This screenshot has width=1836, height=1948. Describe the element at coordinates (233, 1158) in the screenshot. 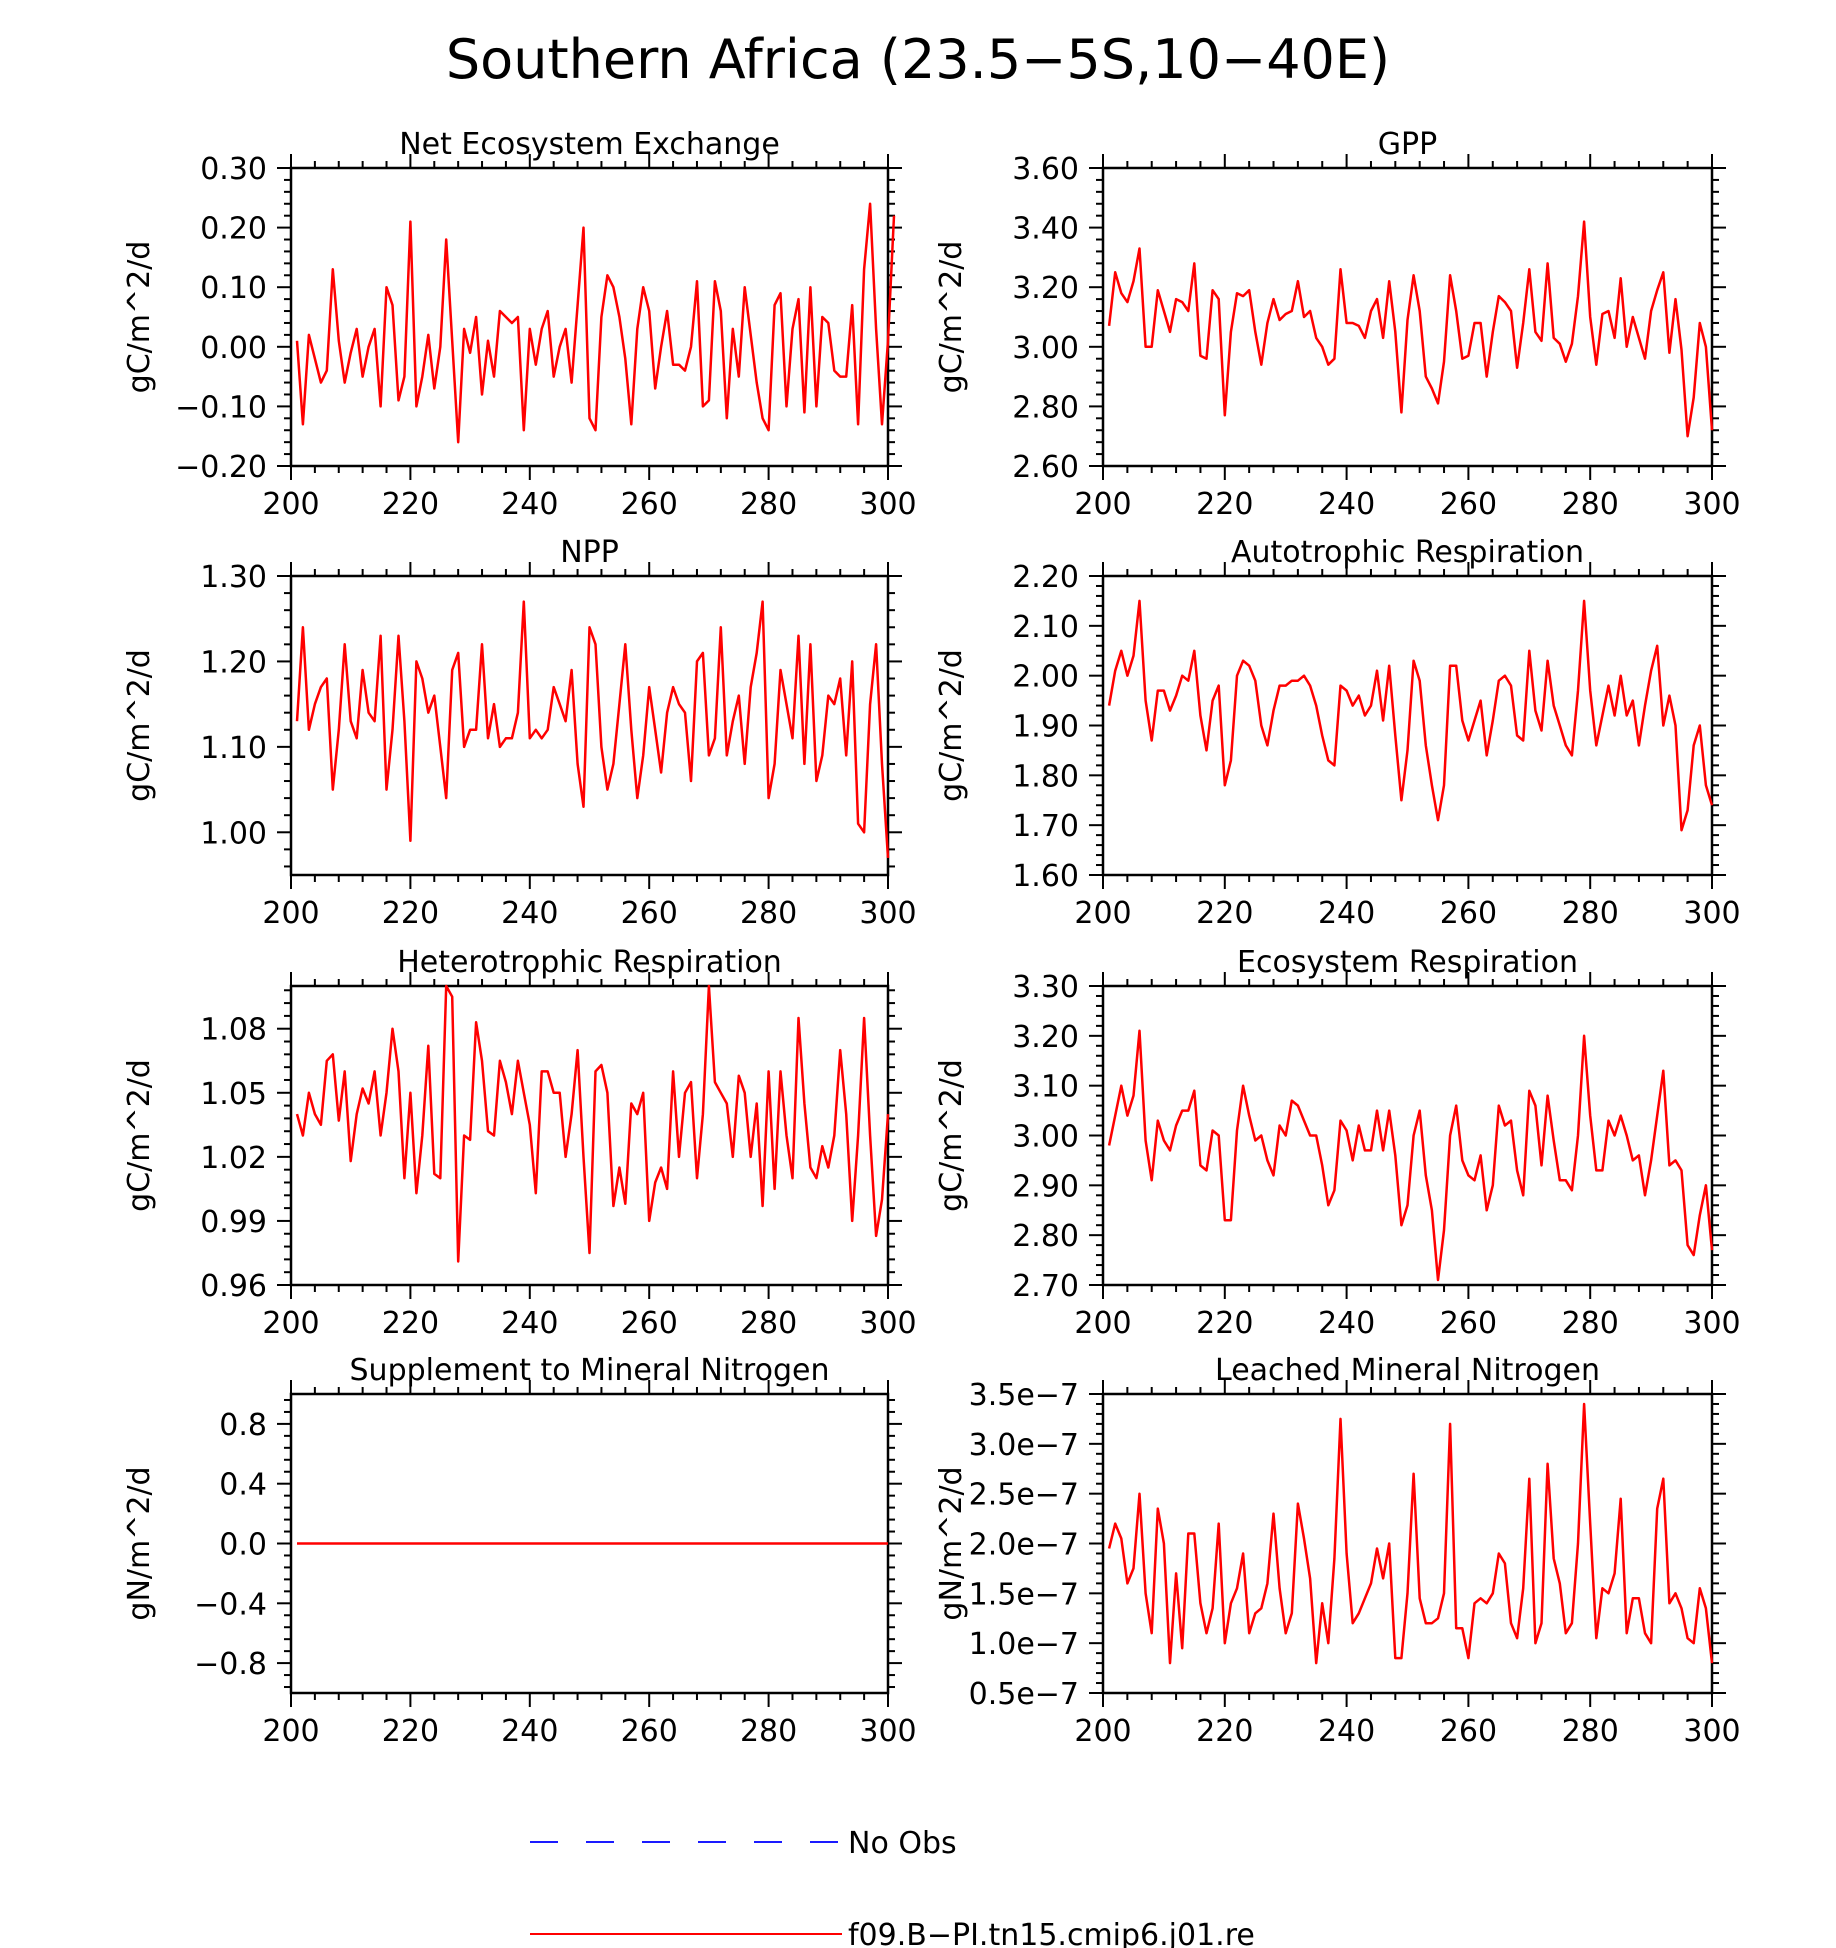

I see `y-tick-label: 1.02` at that location.